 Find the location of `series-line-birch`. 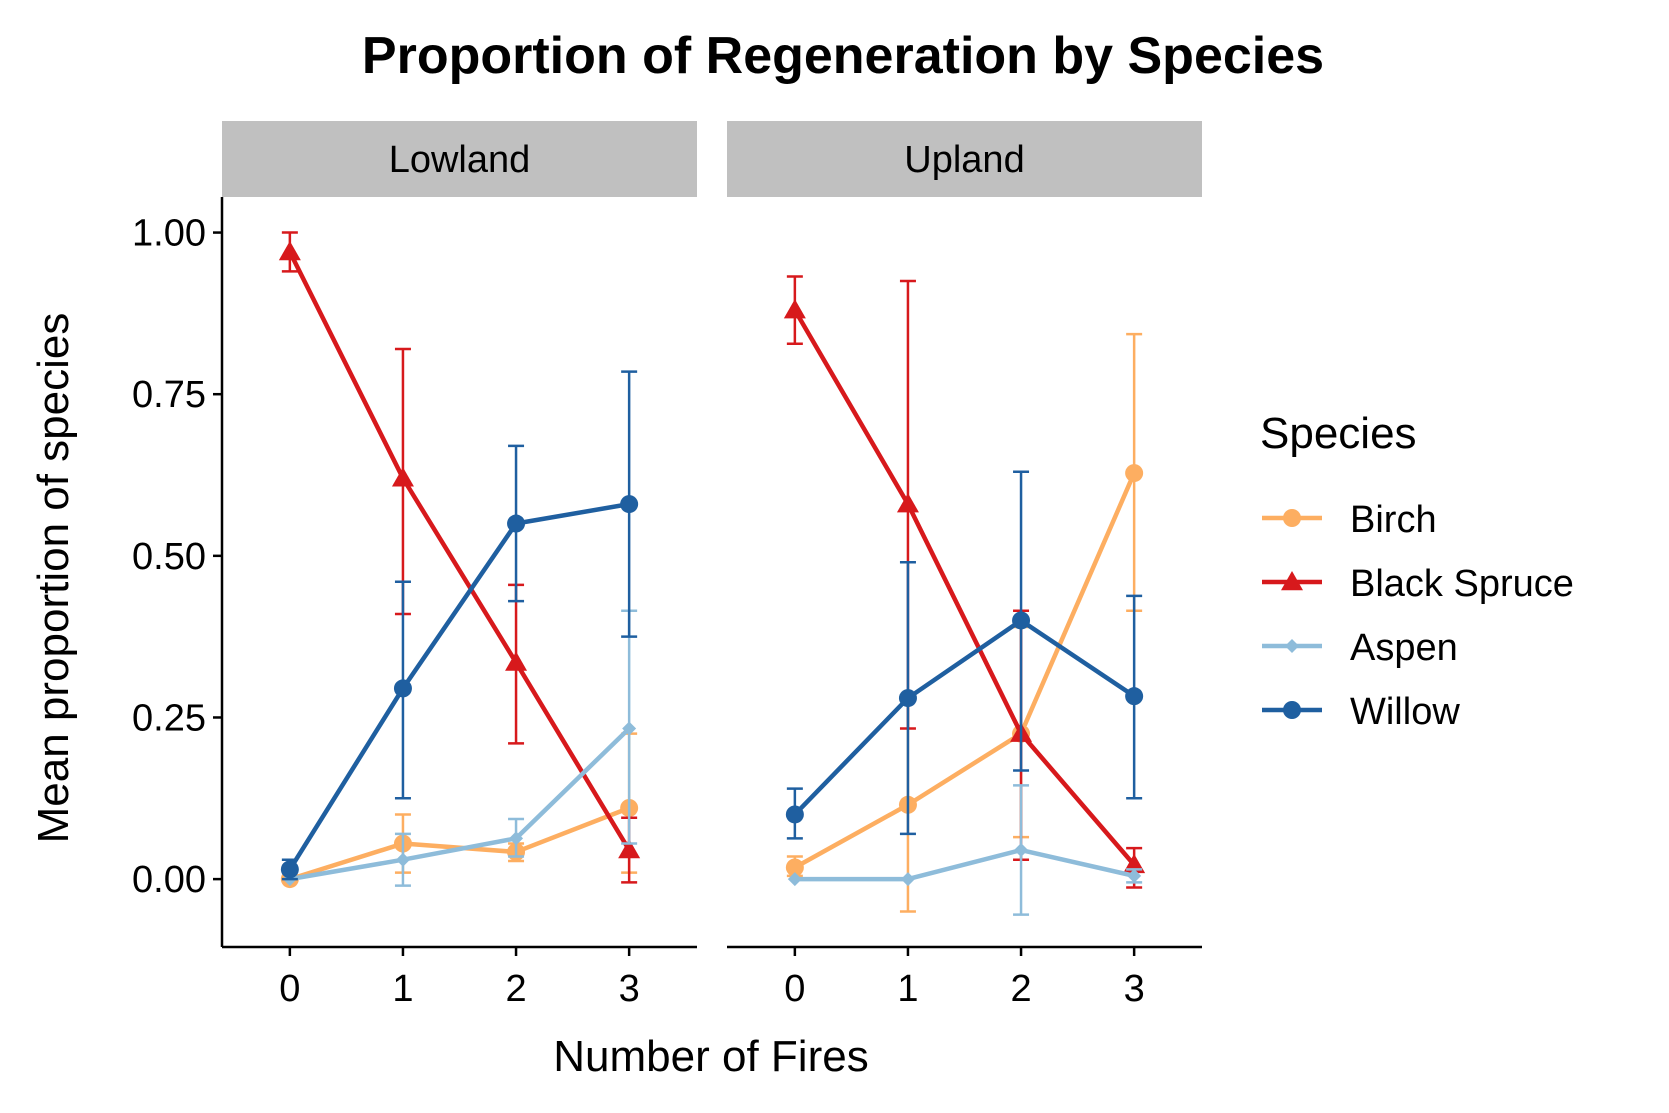

series-line-birch is located at coordinates (965, 671).